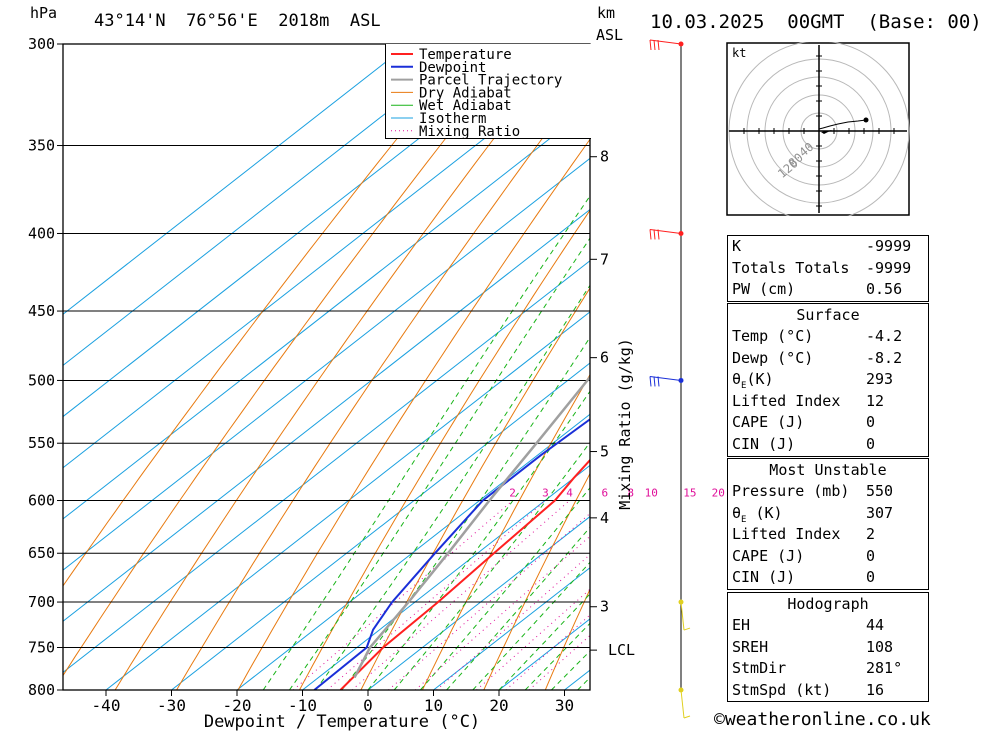  I want to click on pressure-tick-label: 650, so click(41, 553).